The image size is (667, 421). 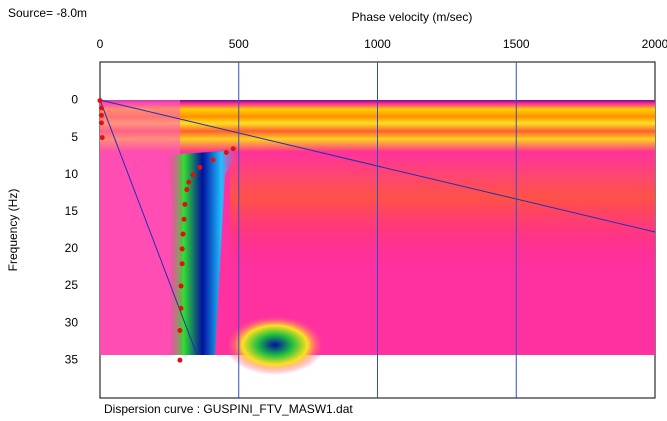 What do you see at coordinates (72, 174) in the screenshot?
I see `y-tick-label: 10` at bounding box center [72, 174].